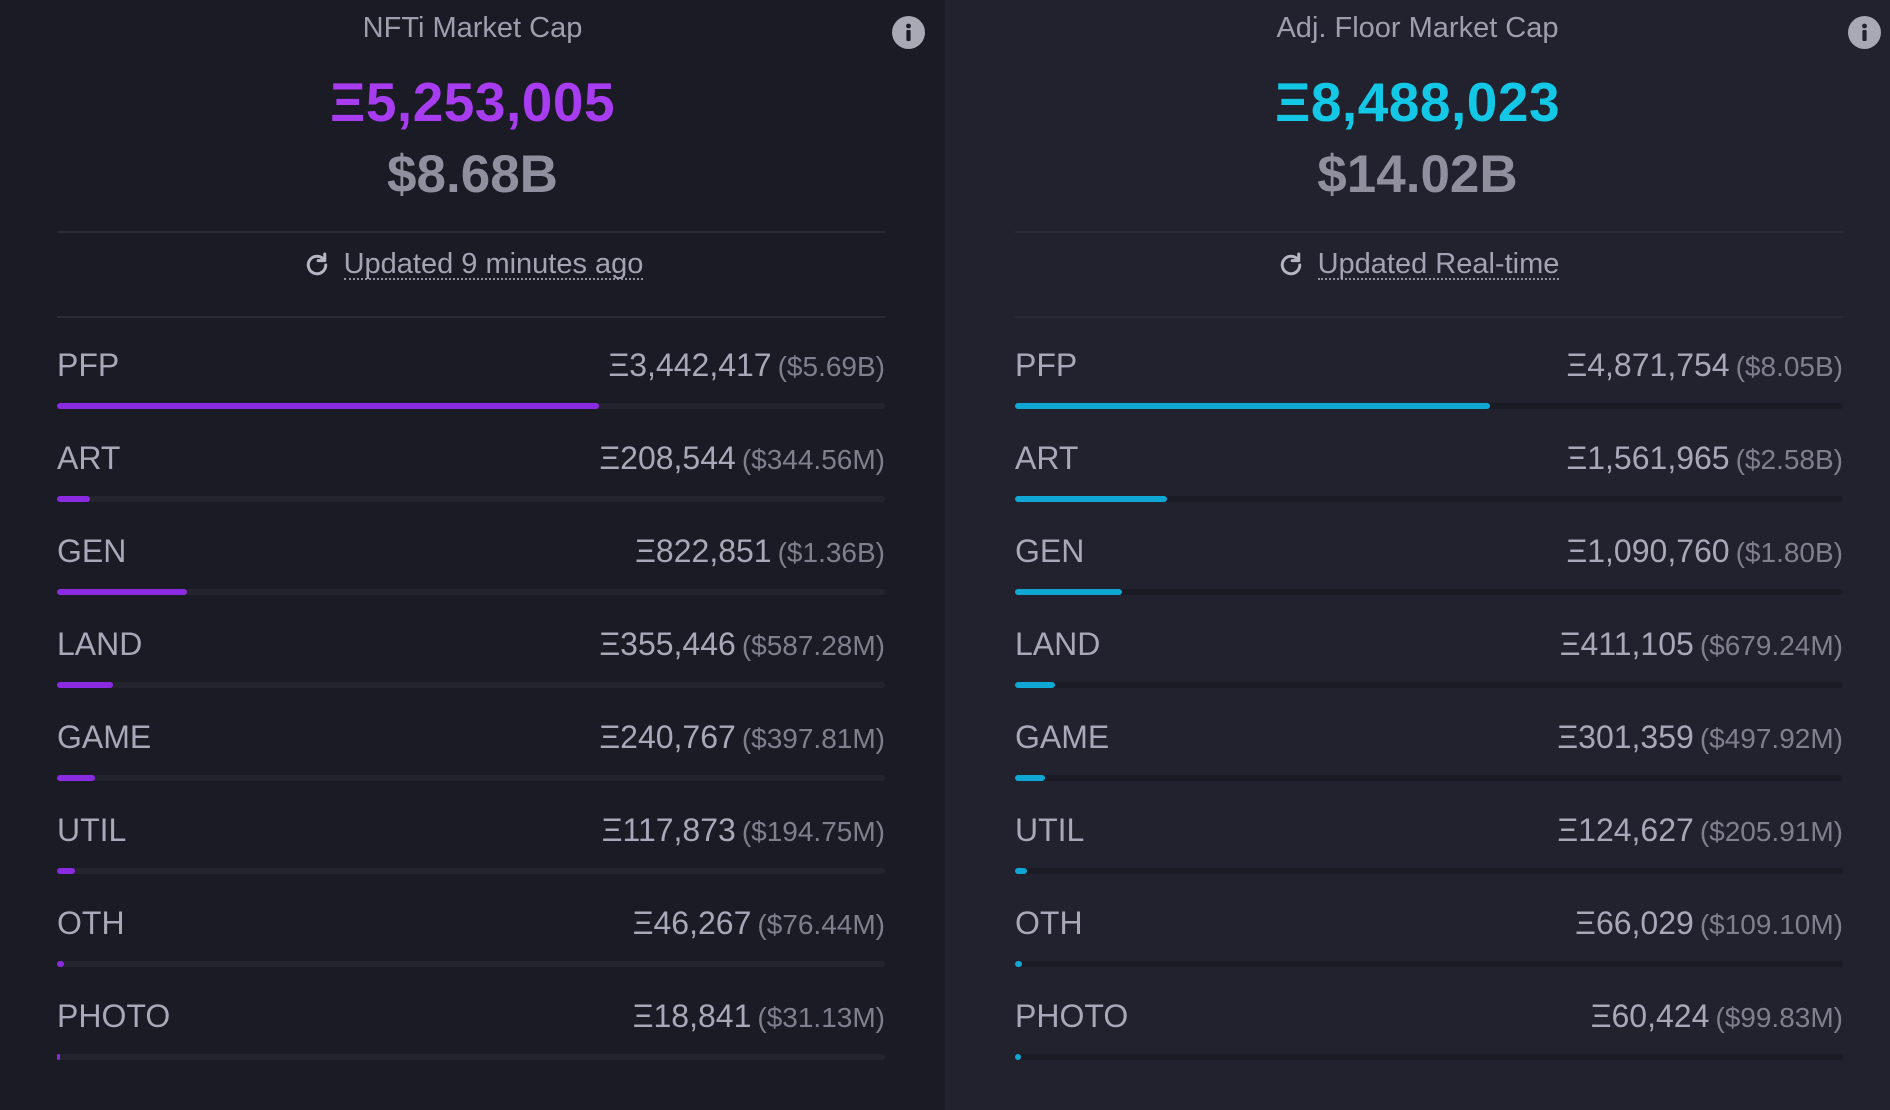 The height and width of the screenshot is (1110, 1890). I want to click on eth-value: Ξ355,446, so click(667, 644).